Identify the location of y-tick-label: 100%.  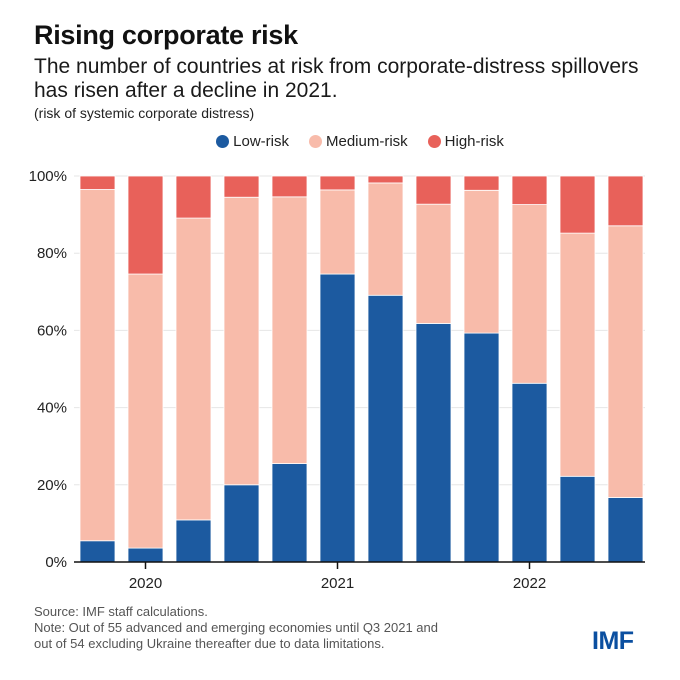
(48, 176).